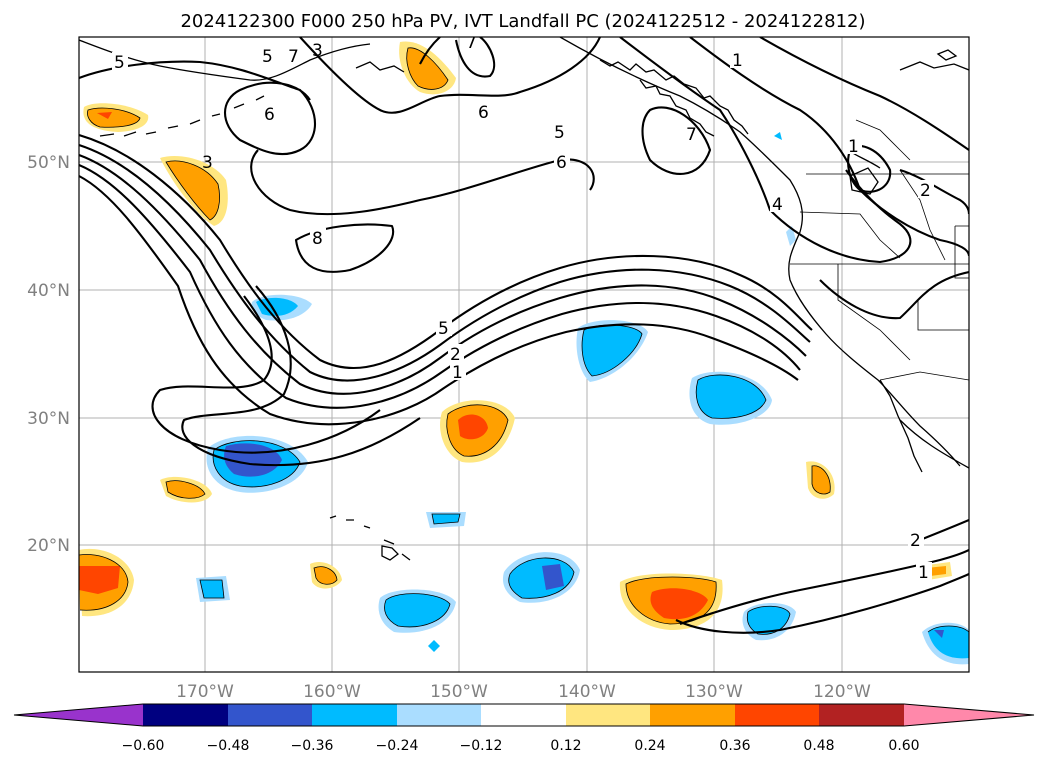 The width and height of the screenshot is (1047, 765). I want to click on pv-contour-7-ridge, so click(676, 140).